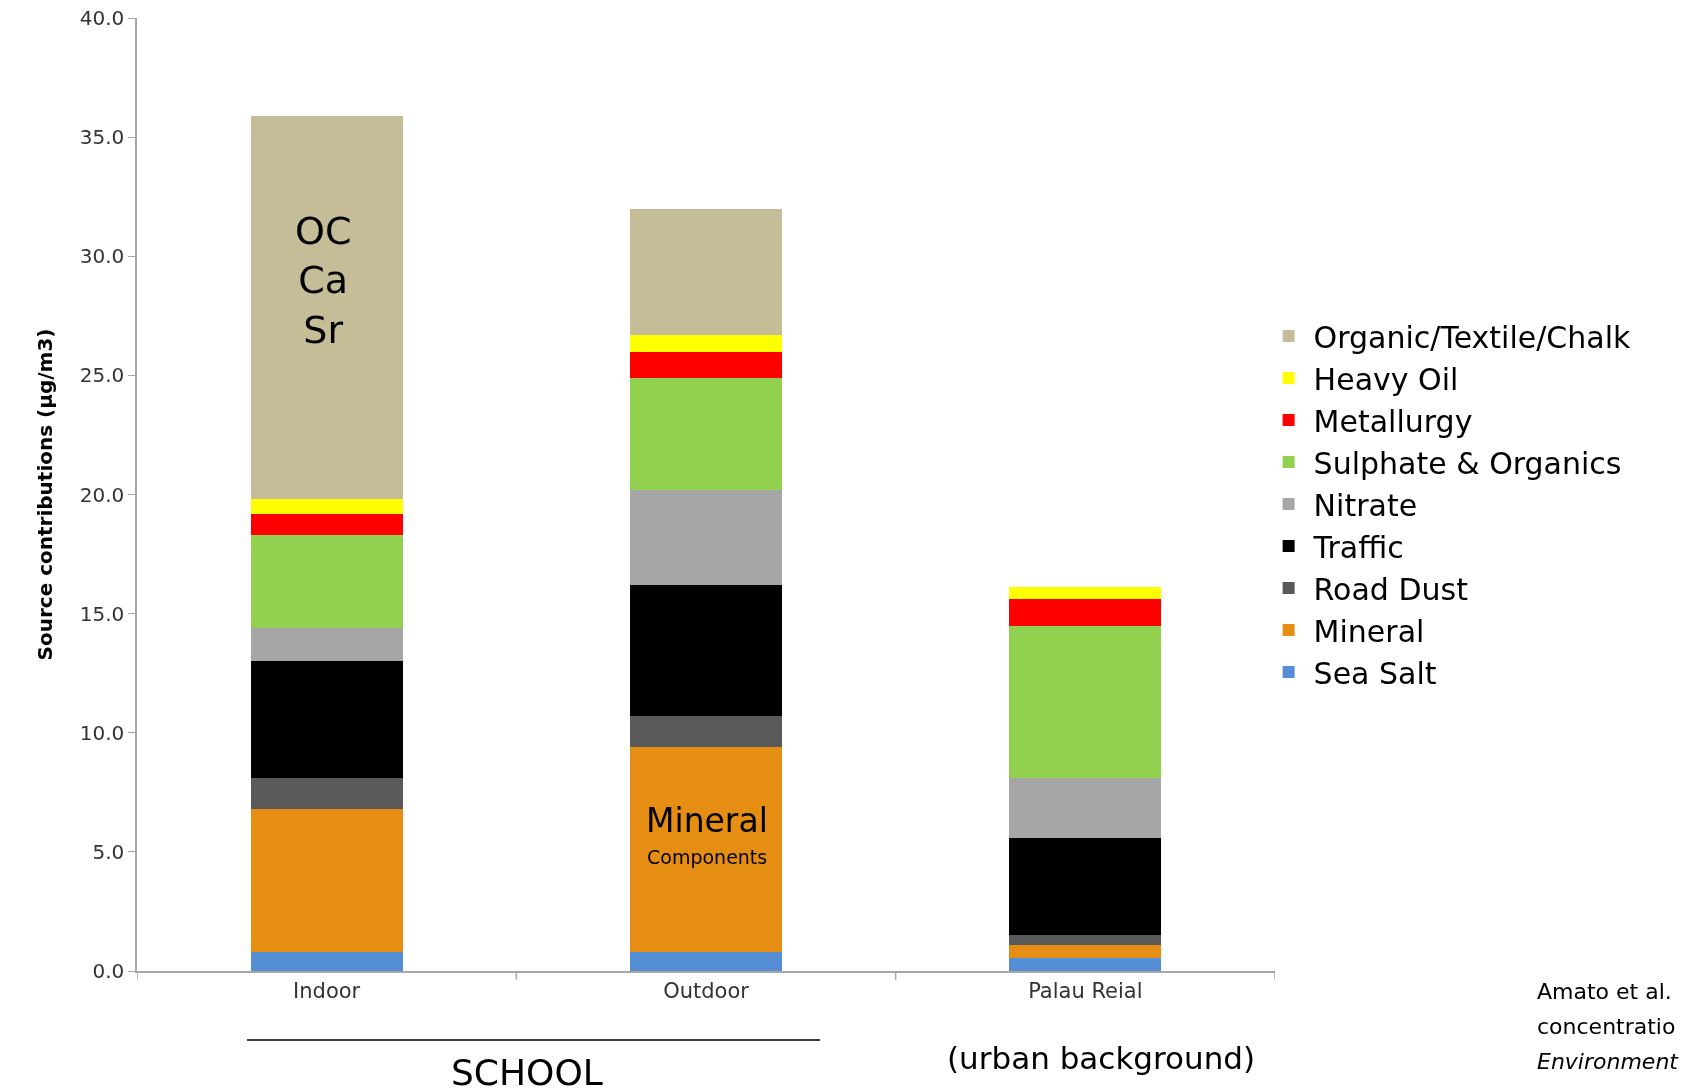  What do you see at coordinates (102, 18) in the screenshot?
I see `y-tick-label: 40.0` at bounding box center [102, 18].